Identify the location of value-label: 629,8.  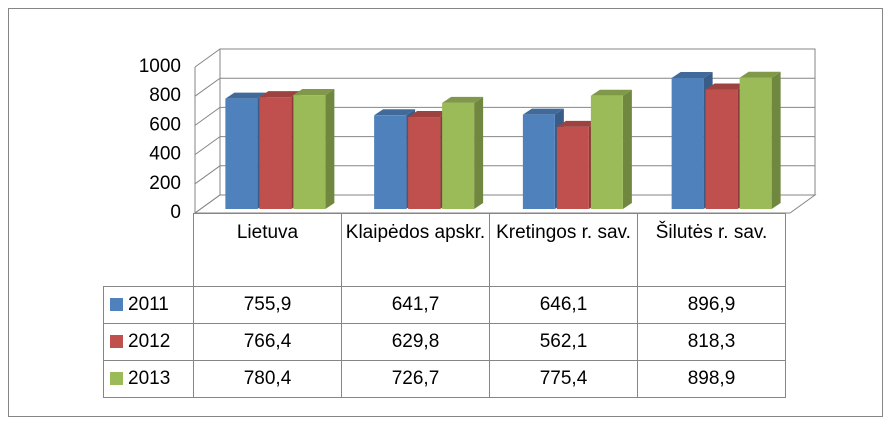
(415, 342).